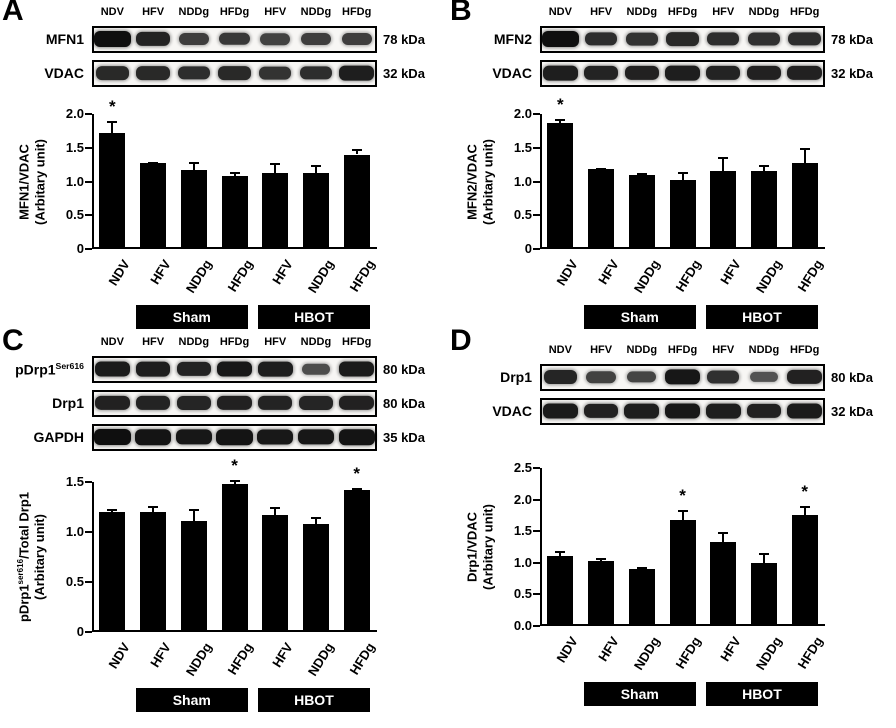 Image resolution: width=896 pixels, height=728 pixels. Describe the element at coordinates (24, 181) in the screenshot. I see `y-axis-label-text: MFN1/VDAC` at that location.